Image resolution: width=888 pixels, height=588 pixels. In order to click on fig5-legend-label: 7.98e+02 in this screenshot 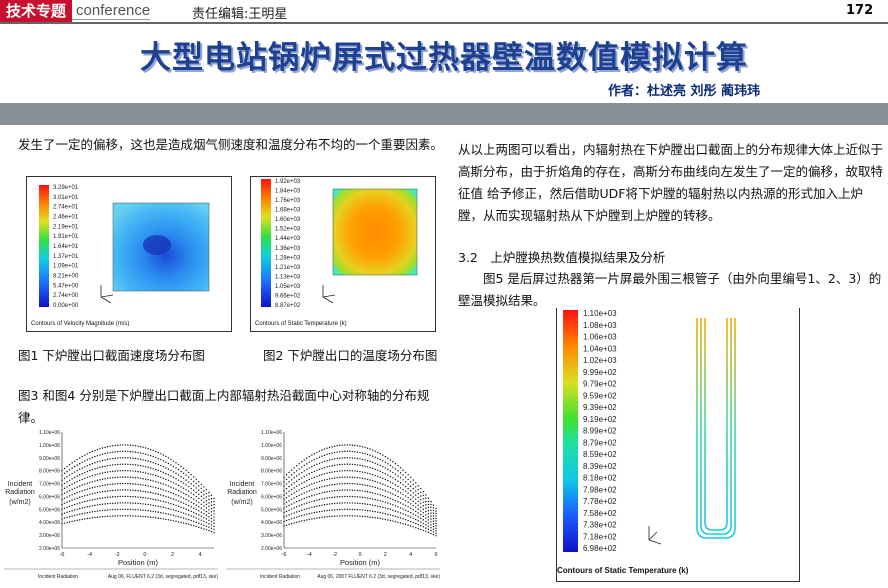, I will do `click(600, 489)`.